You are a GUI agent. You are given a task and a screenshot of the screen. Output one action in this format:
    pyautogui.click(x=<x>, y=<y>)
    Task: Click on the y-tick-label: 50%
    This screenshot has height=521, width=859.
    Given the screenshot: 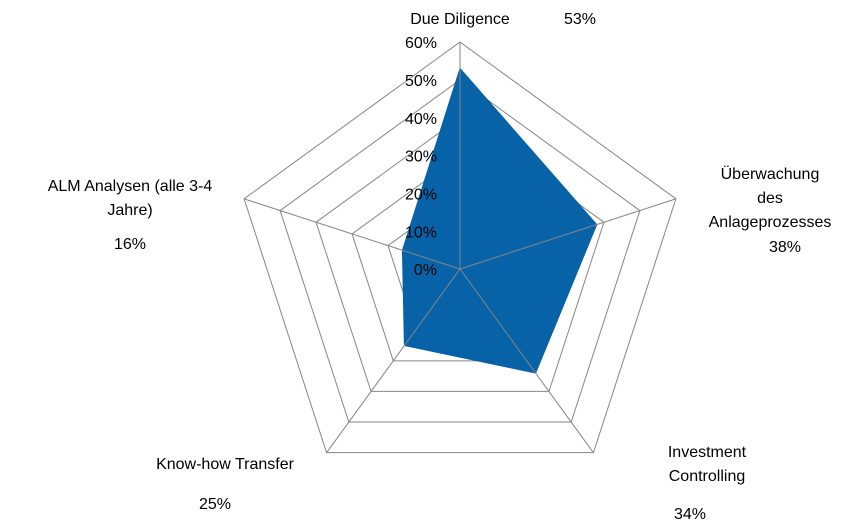 What is the action you would take?
    pyautogui.click(x=421, y=81)
    